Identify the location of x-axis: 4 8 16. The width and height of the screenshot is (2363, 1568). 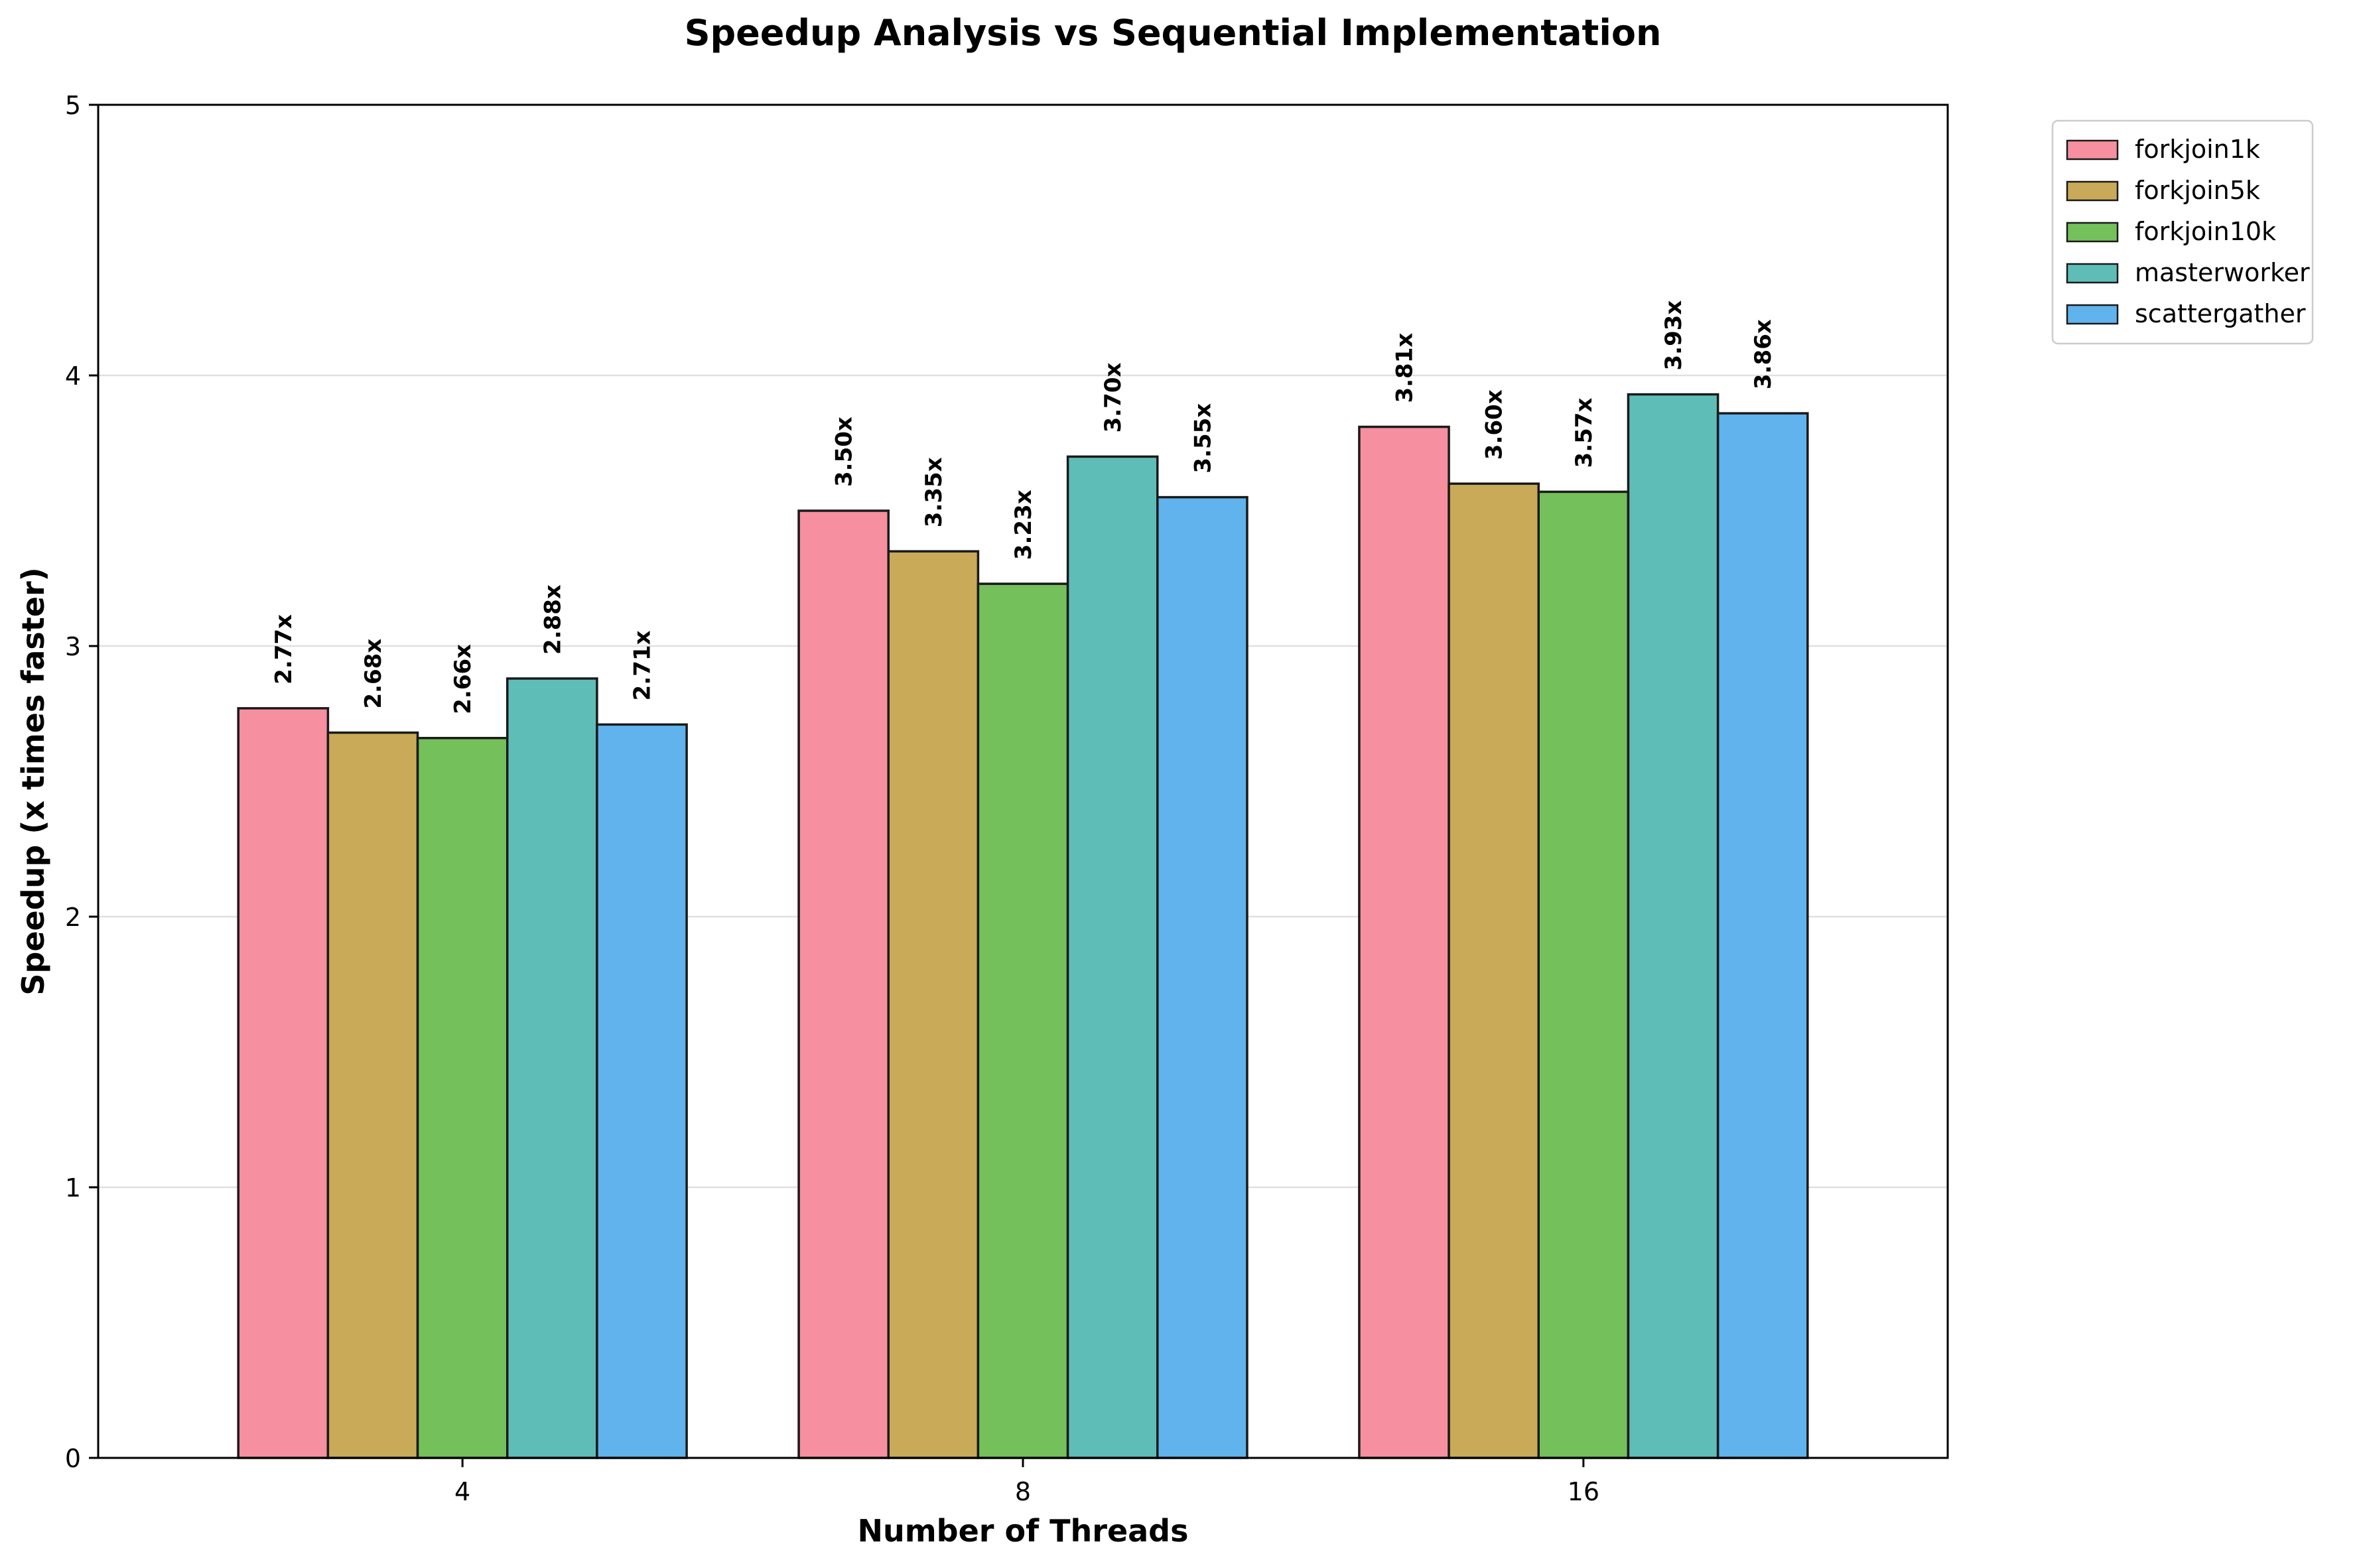
(1026, 1482).